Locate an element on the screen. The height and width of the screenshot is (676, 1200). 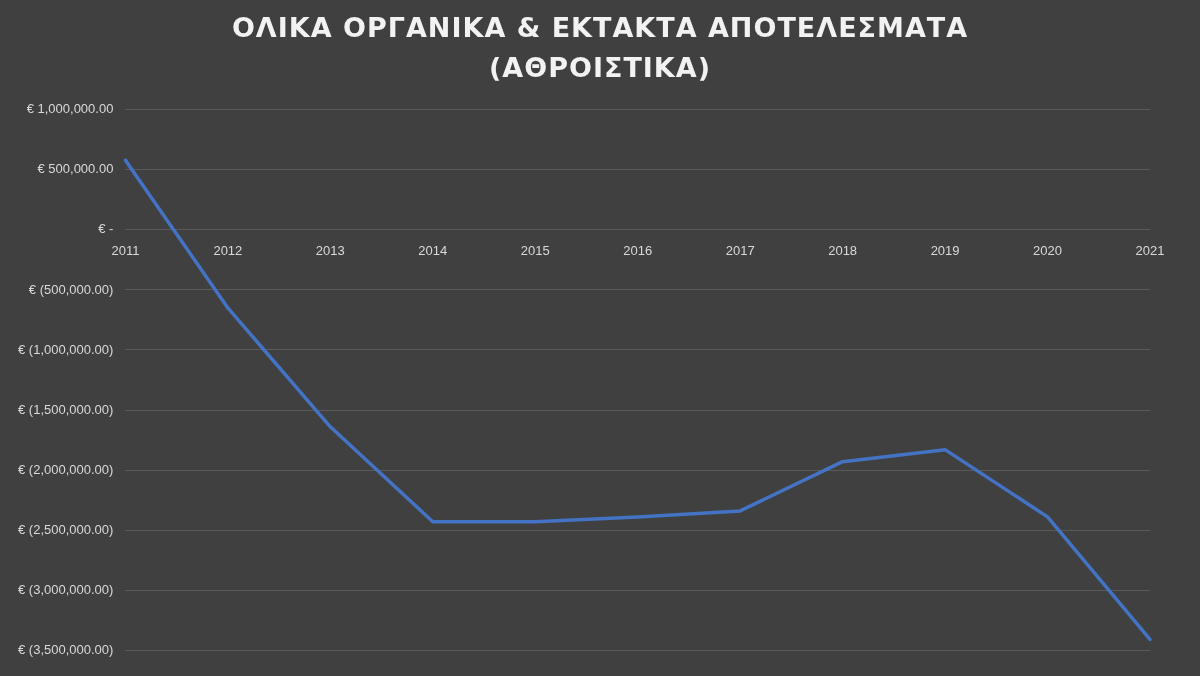
x-tick-label: 2021 is located at coordinates (1150, 251).